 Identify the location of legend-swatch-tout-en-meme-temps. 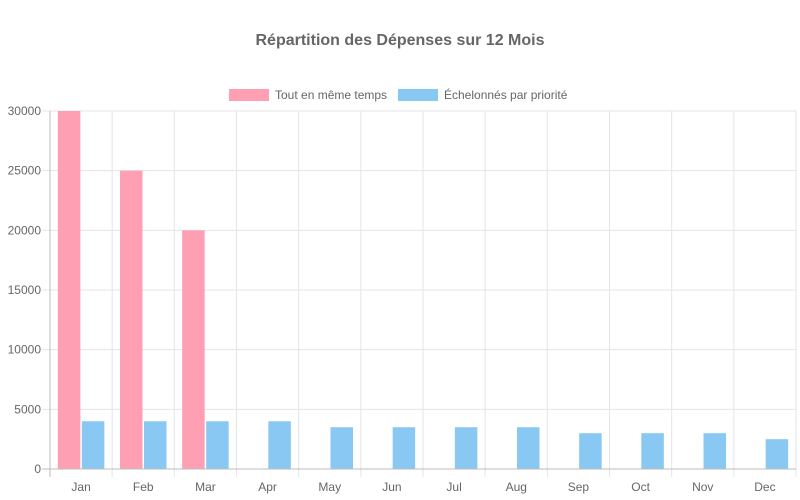
(249, 95).